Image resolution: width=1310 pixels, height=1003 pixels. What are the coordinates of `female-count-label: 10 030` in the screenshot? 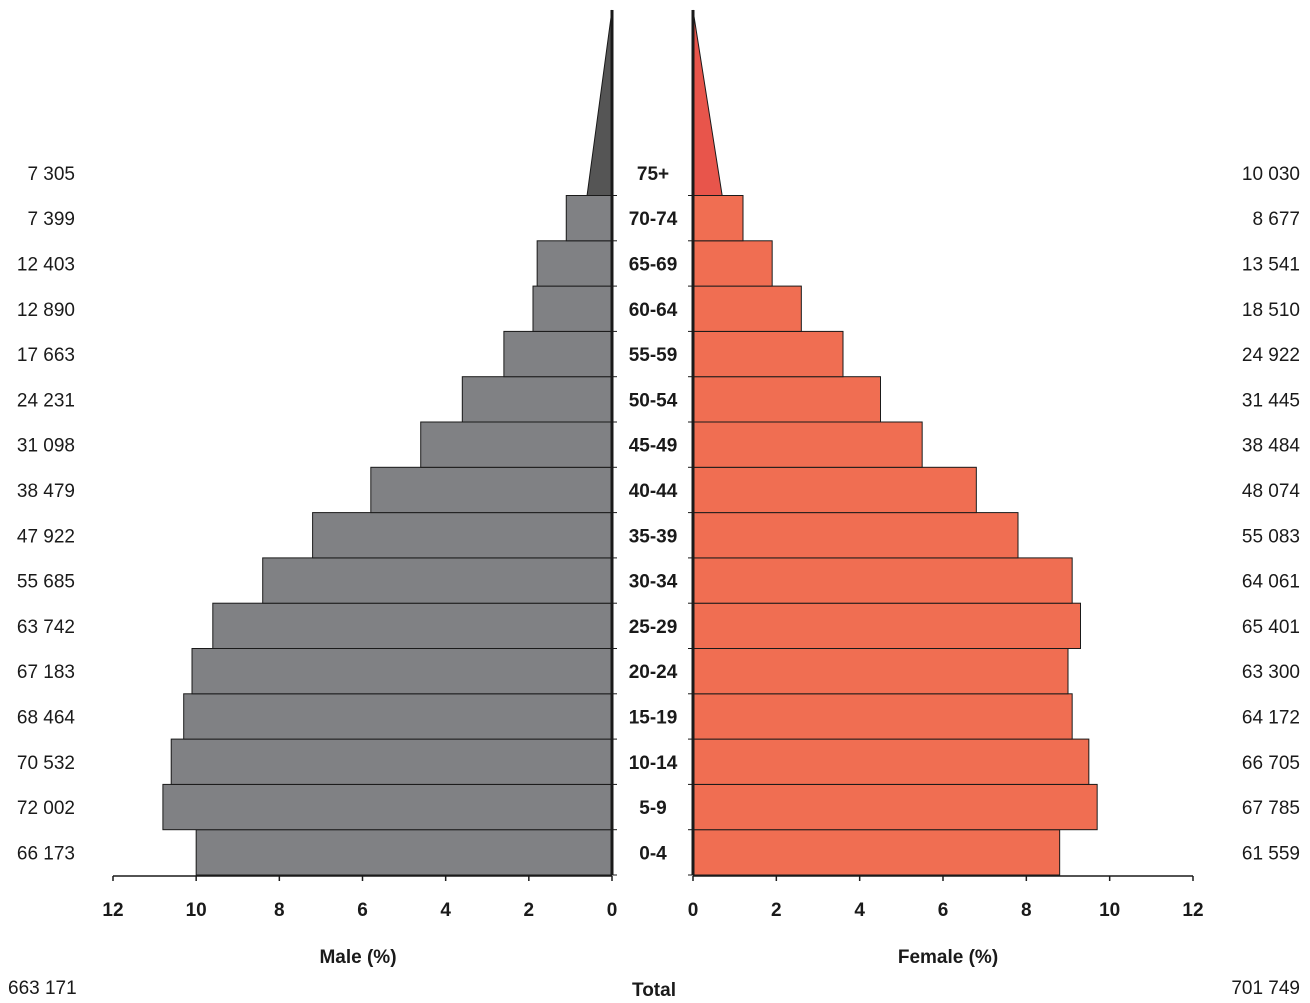 It's located at (1271, 174).